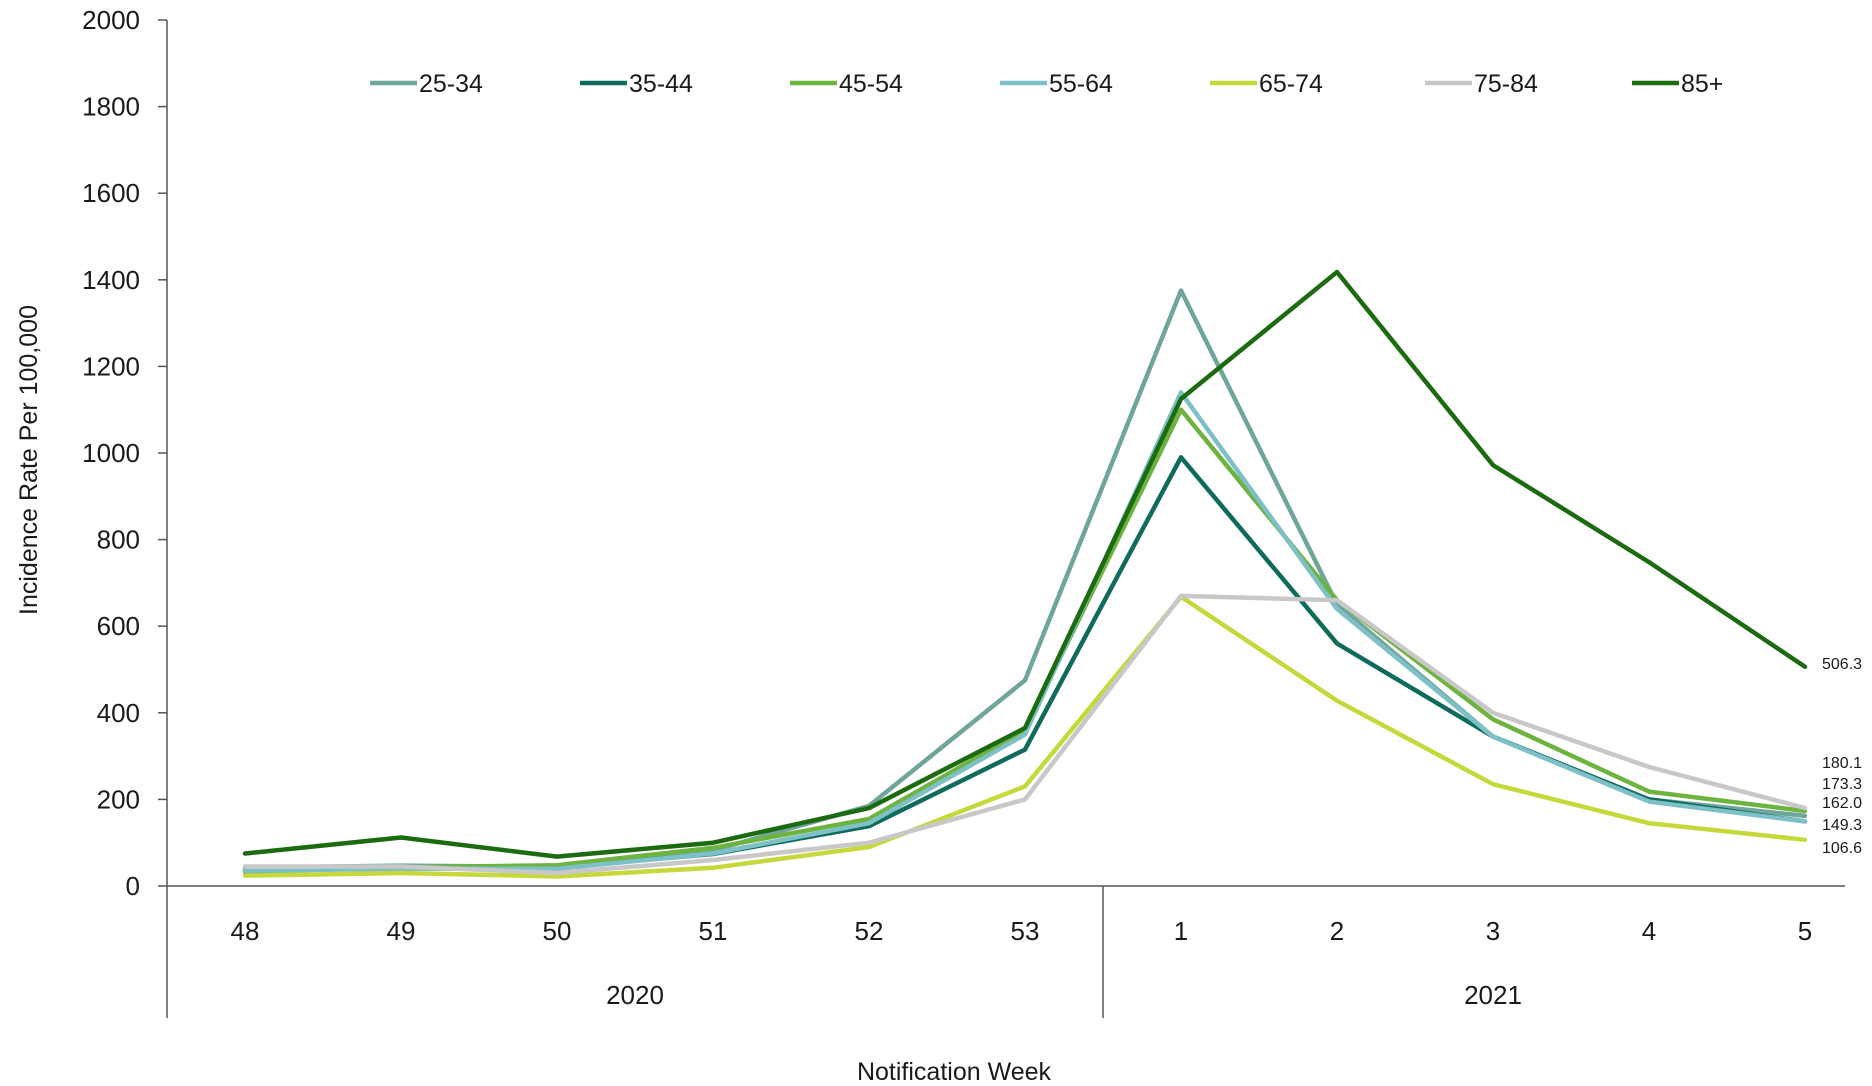  I want to click on y-tick-label: 600, so click(118, 626).